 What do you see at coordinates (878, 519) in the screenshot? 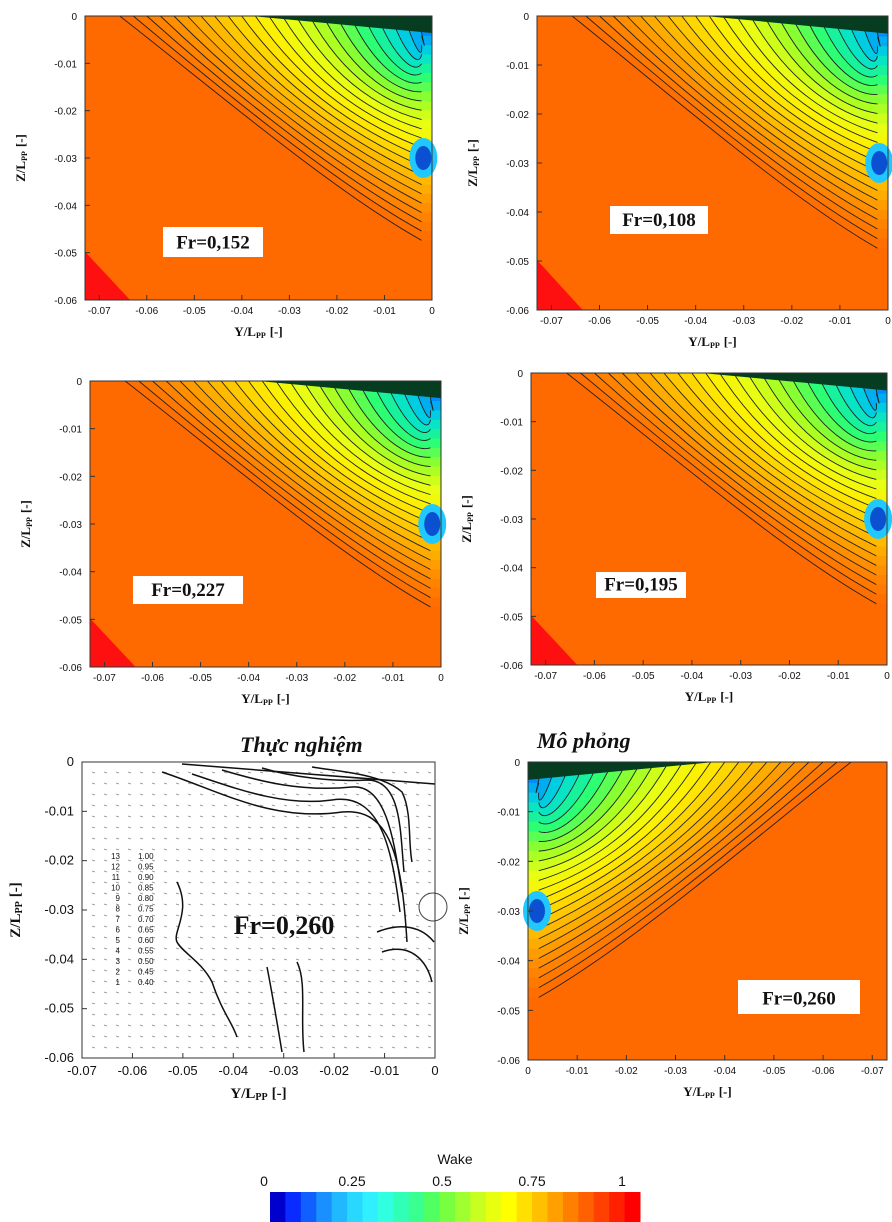
I see `wake-core-inner` at bounding box center [878, 519].